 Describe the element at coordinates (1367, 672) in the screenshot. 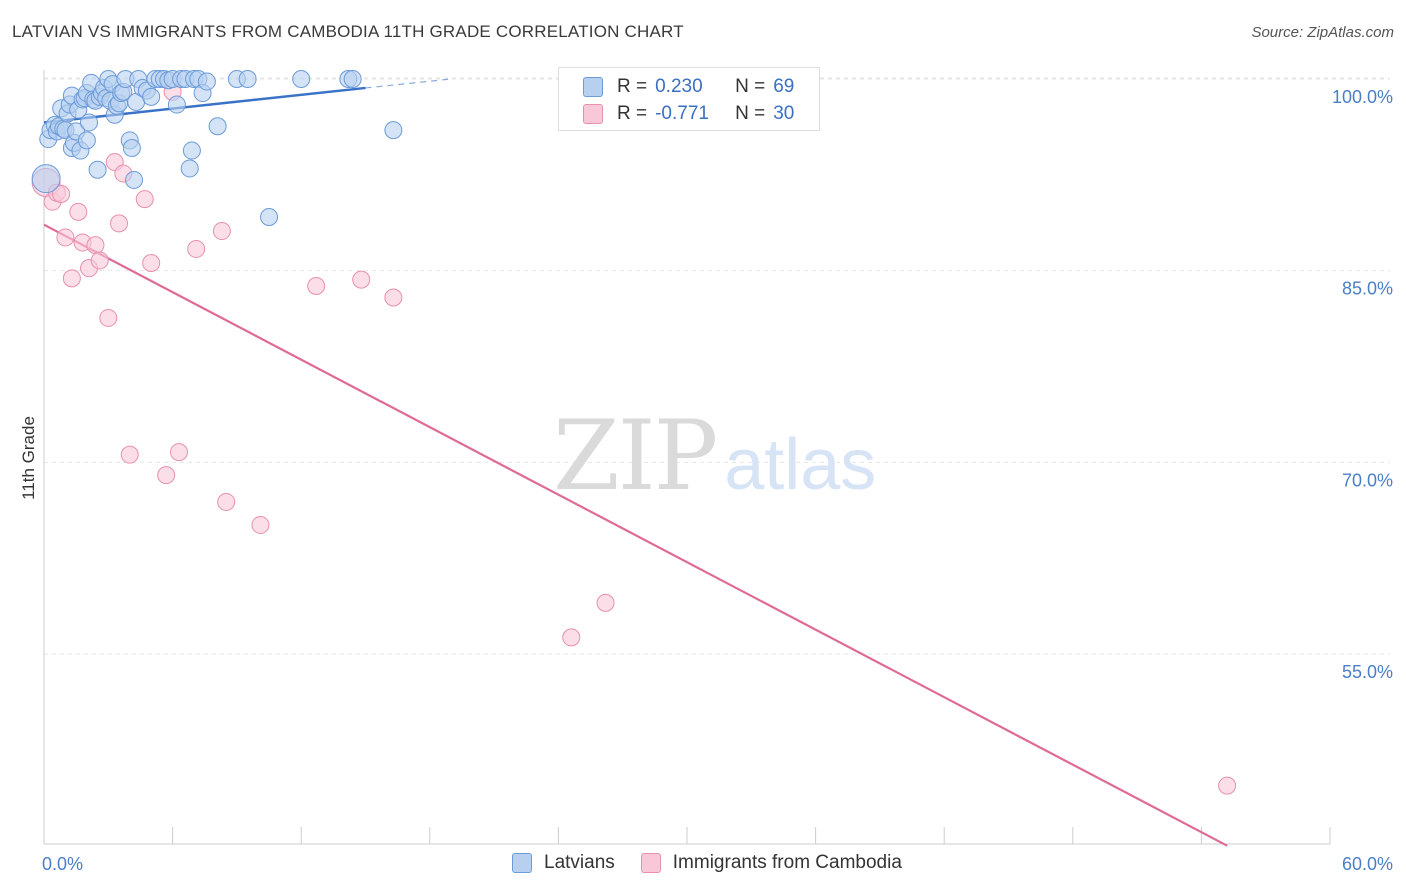

I see `y-tick-label: 55.0%` at that location.